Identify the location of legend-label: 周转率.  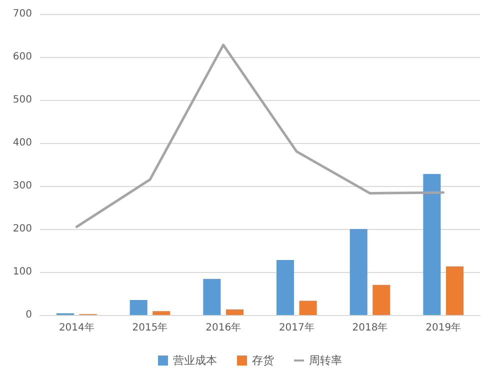
(325, 360).